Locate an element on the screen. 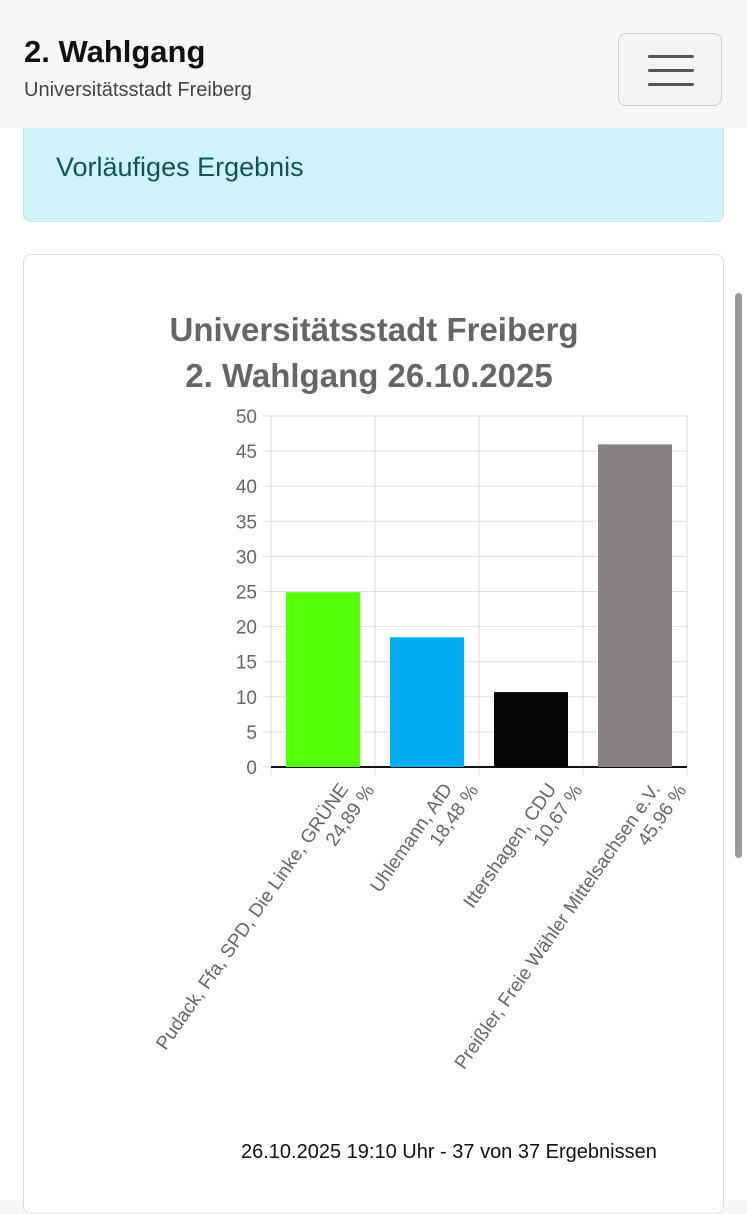  alert-text: Vorläufiges Ergebnis is located at coordinates (180, 167).